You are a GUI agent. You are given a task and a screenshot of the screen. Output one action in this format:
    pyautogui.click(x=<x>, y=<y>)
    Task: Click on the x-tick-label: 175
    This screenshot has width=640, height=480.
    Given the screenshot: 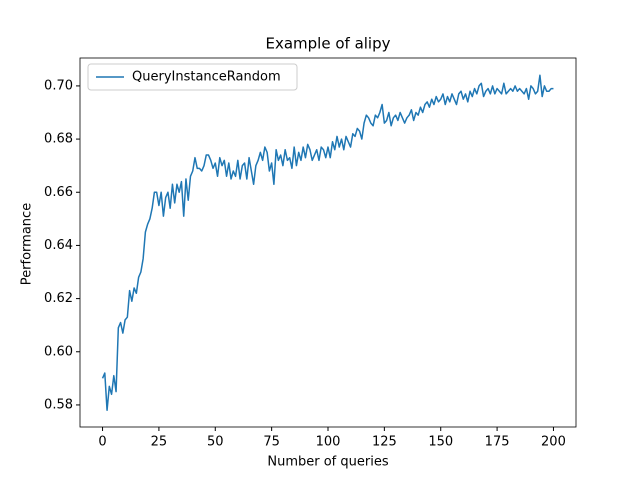 What is the action you would take?
    pyautogui.click(x=497, y=442)
    